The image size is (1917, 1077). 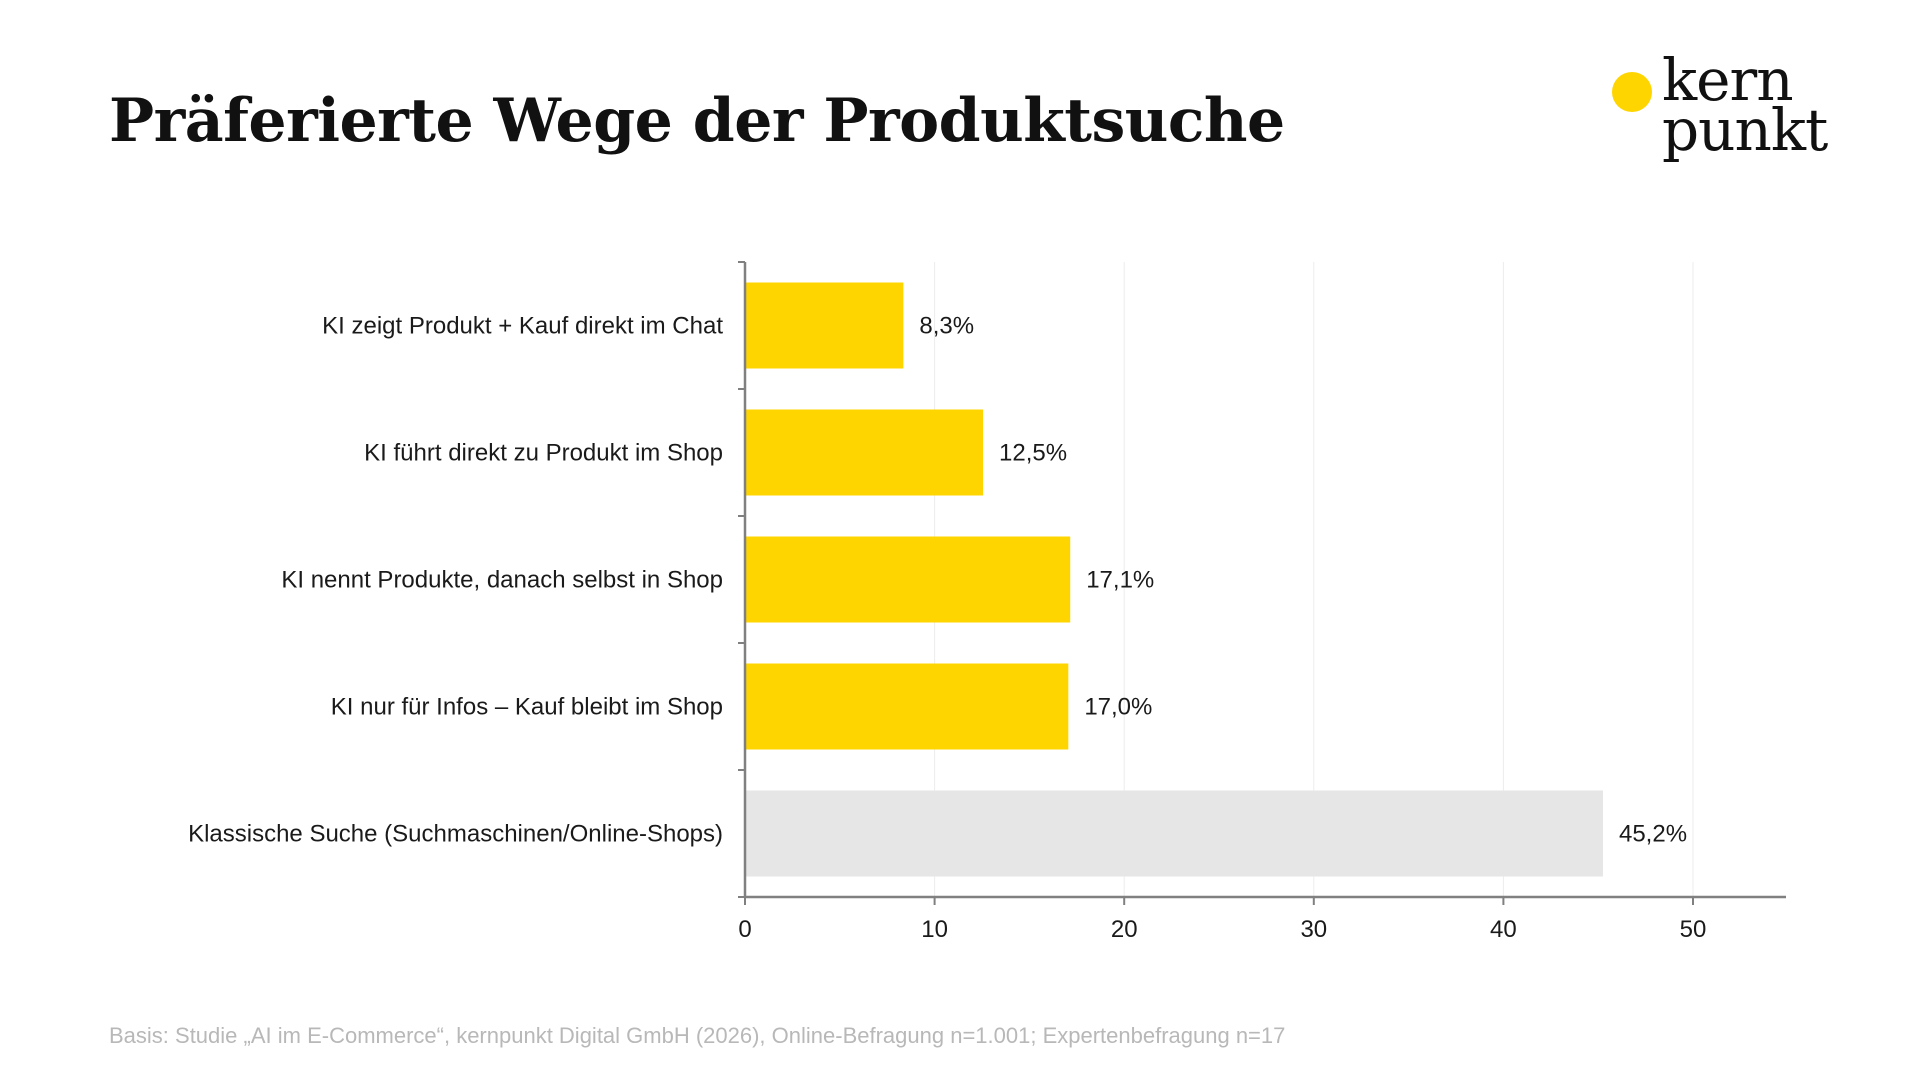 What do you see at coordinates (543, 453) in the screenshot?
I see `category-label-2: KI führt direkt zu Produkt im Shop` at bounding box center [543, 453].